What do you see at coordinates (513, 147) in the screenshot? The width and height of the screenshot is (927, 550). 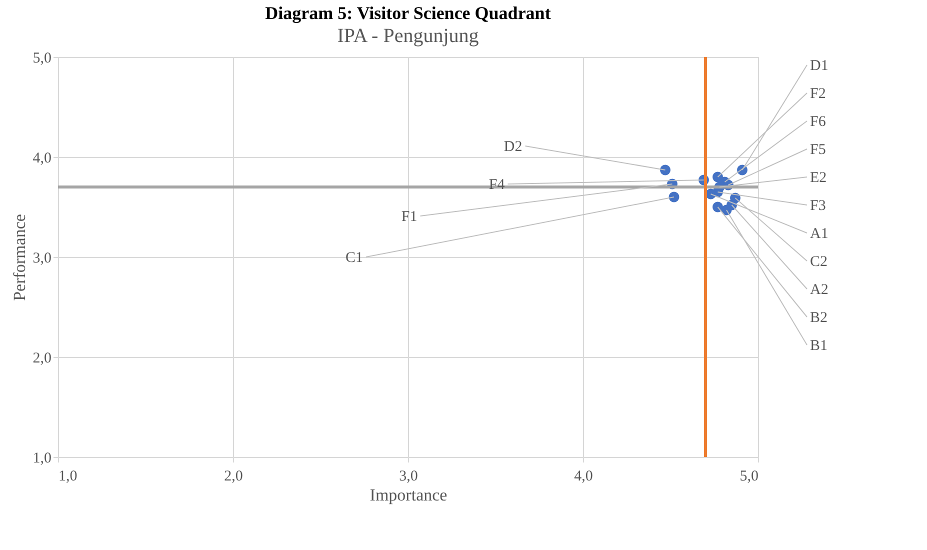 I see `annotation: D2` at bounding box center [513, 147].